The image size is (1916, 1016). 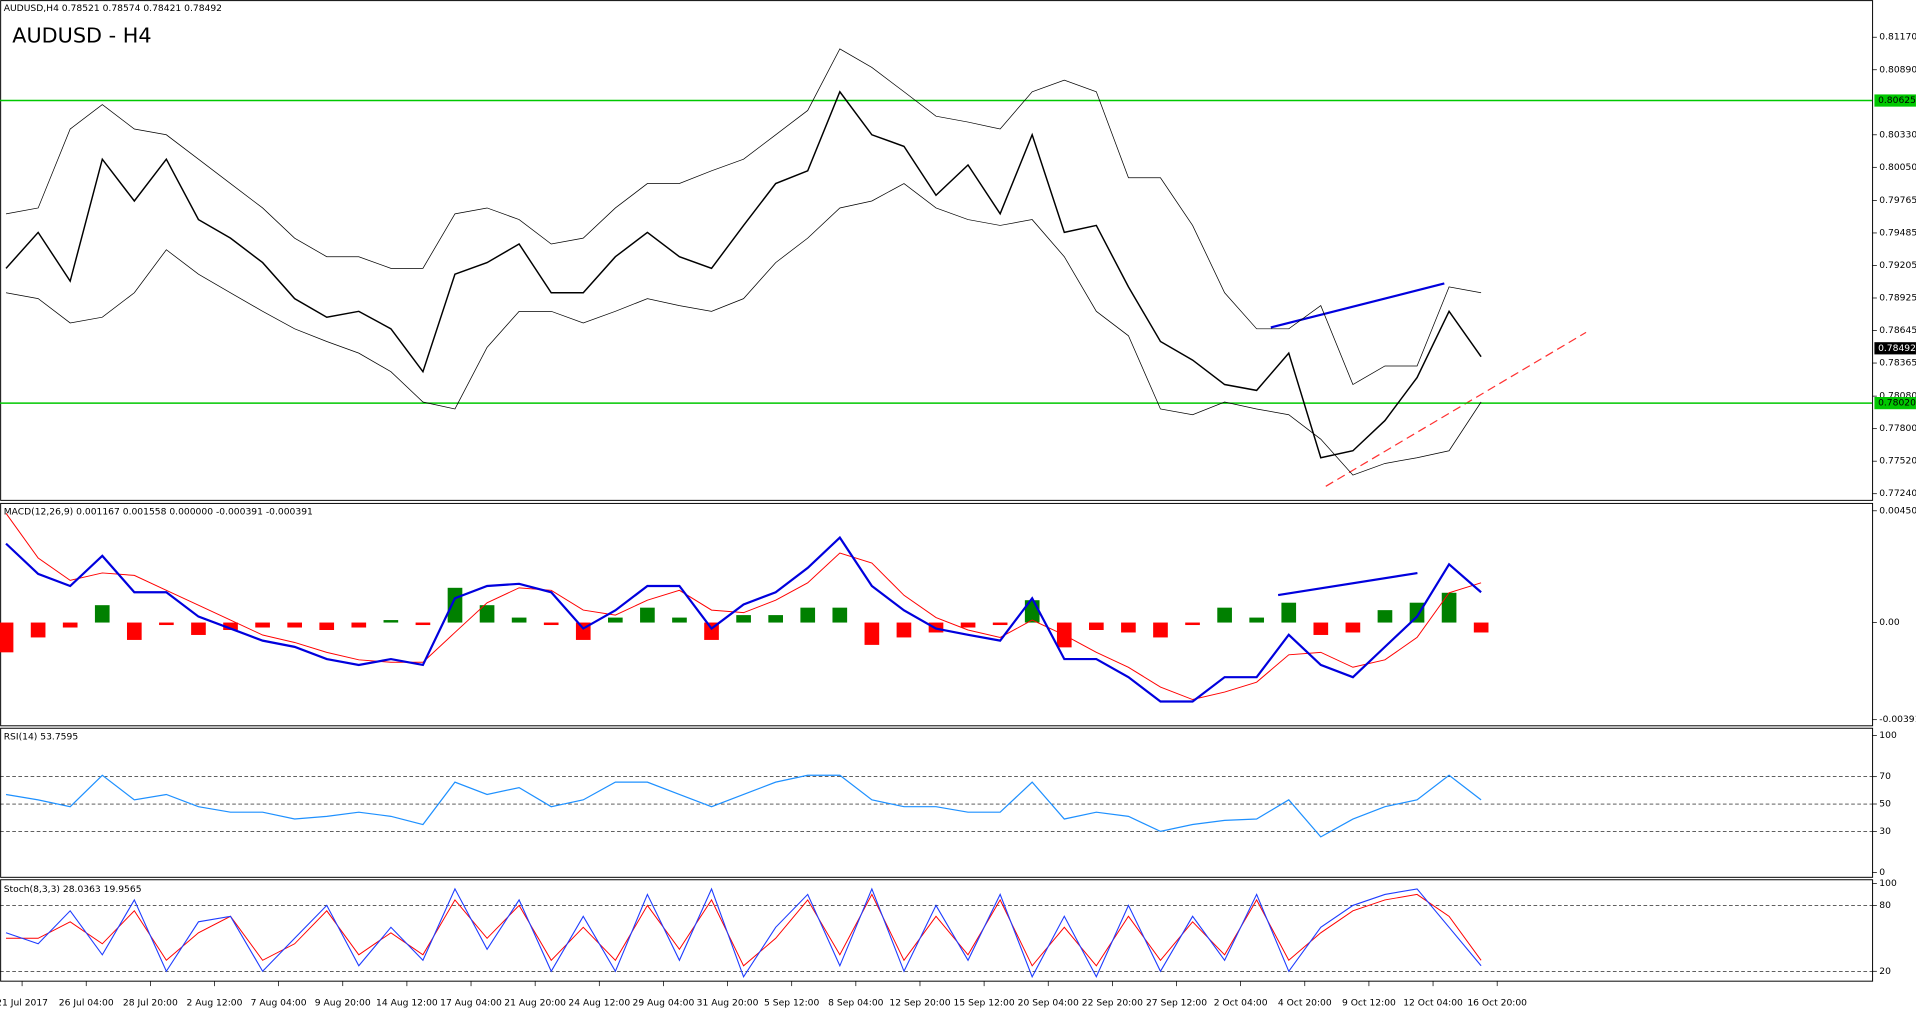 I want to click on rsi-panel, so click(x=937, y=802).